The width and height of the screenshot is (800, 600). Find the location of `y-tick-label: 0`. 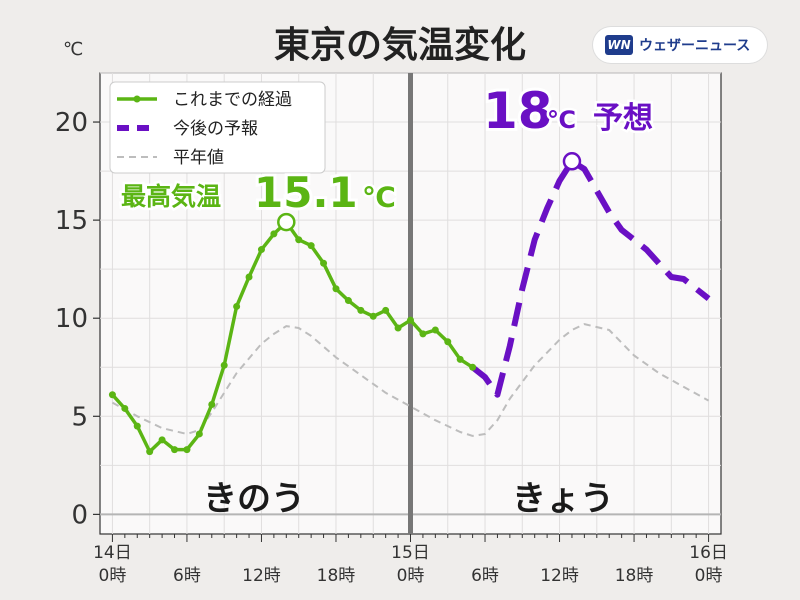

y-tick-label: 0 is located at coordinates (79, 515).